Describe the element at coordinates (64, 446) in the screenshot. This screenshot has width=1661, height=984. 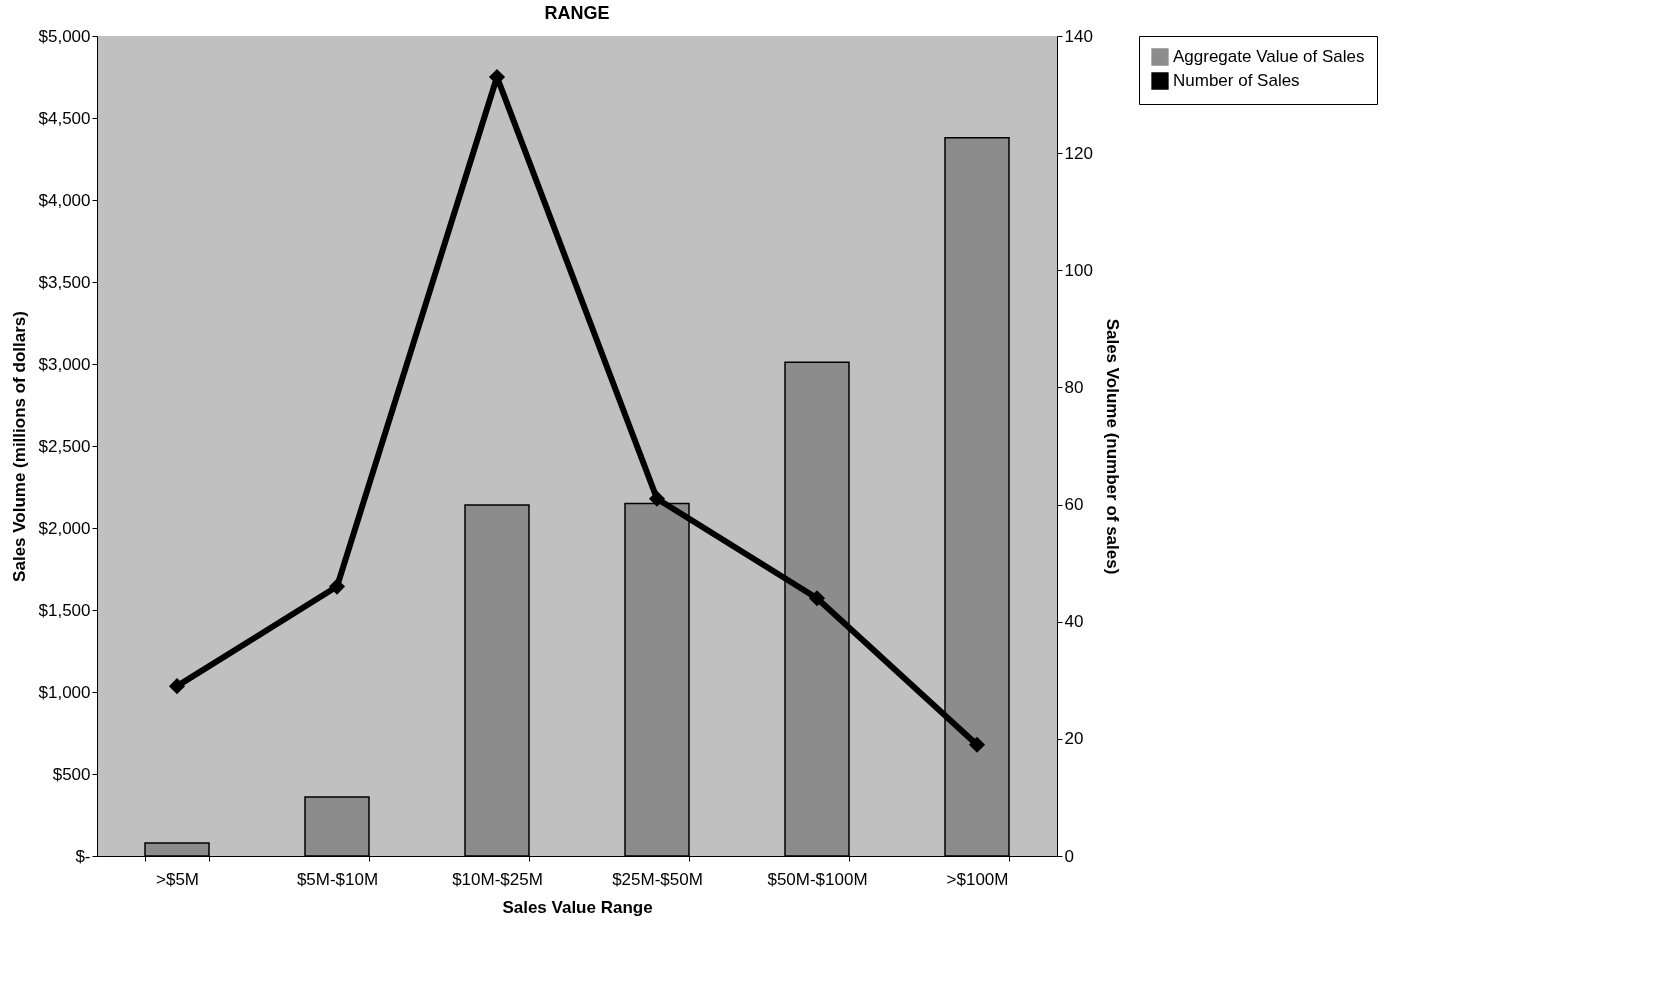
I see `y-tick-label: $2,500` at that location.